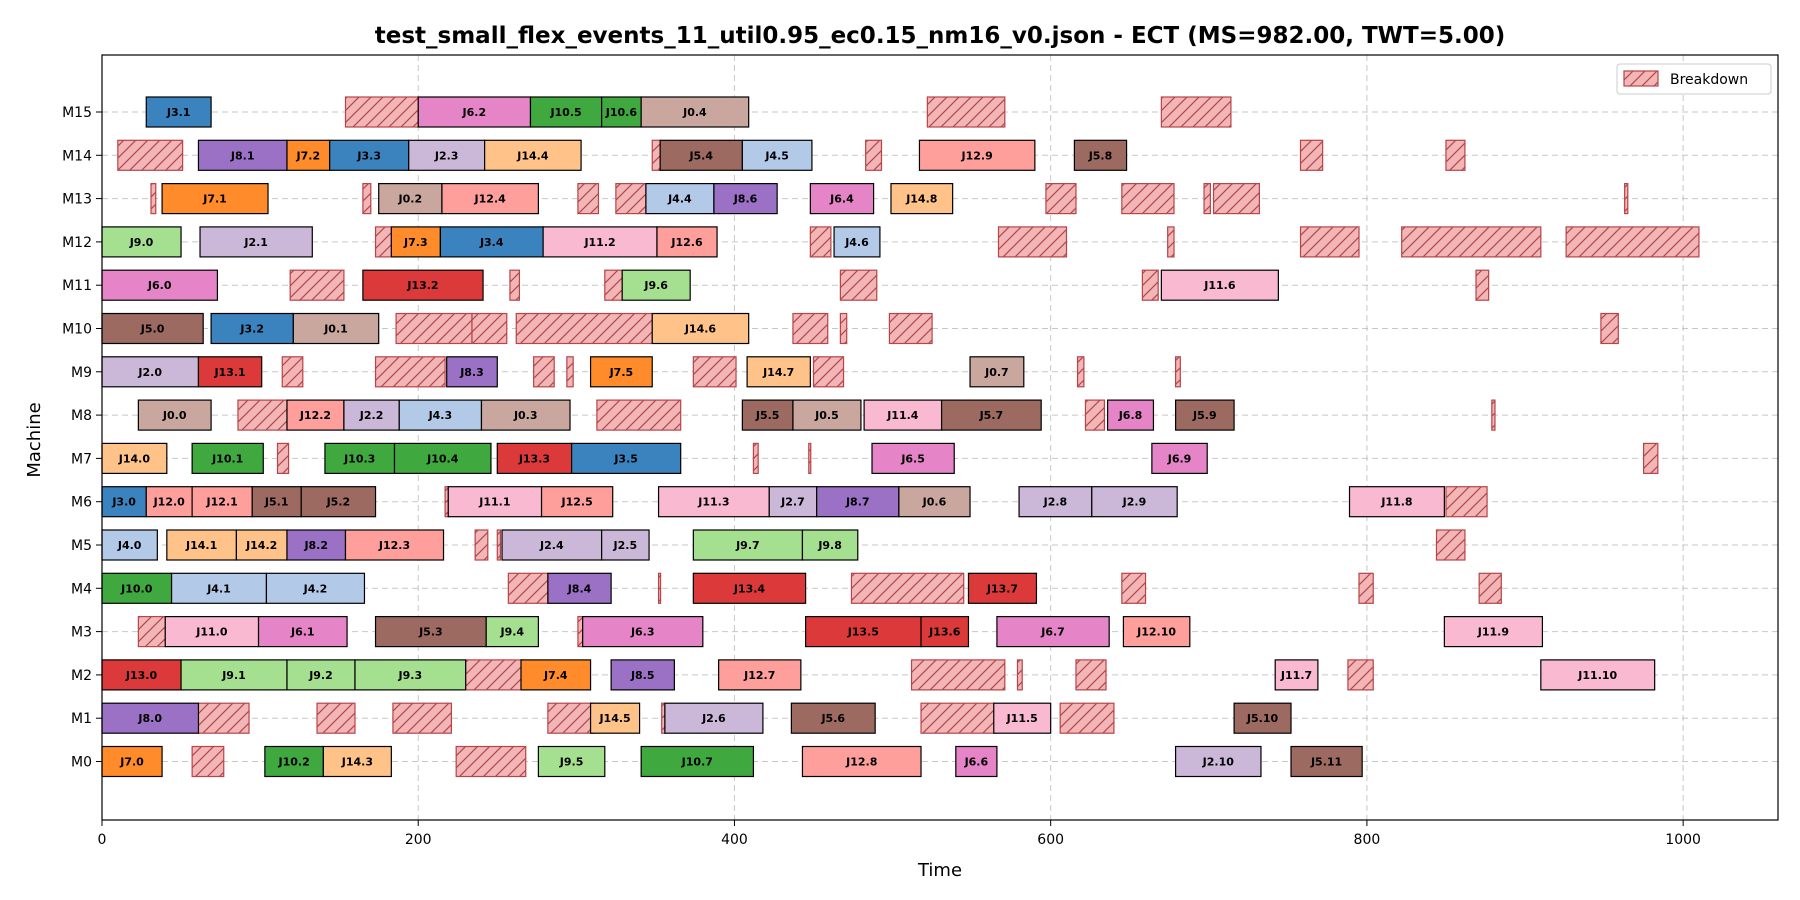 The width and height of the screenshot is (1800, 900). I want to click on operation-label: J9.1, so click(233, 675).